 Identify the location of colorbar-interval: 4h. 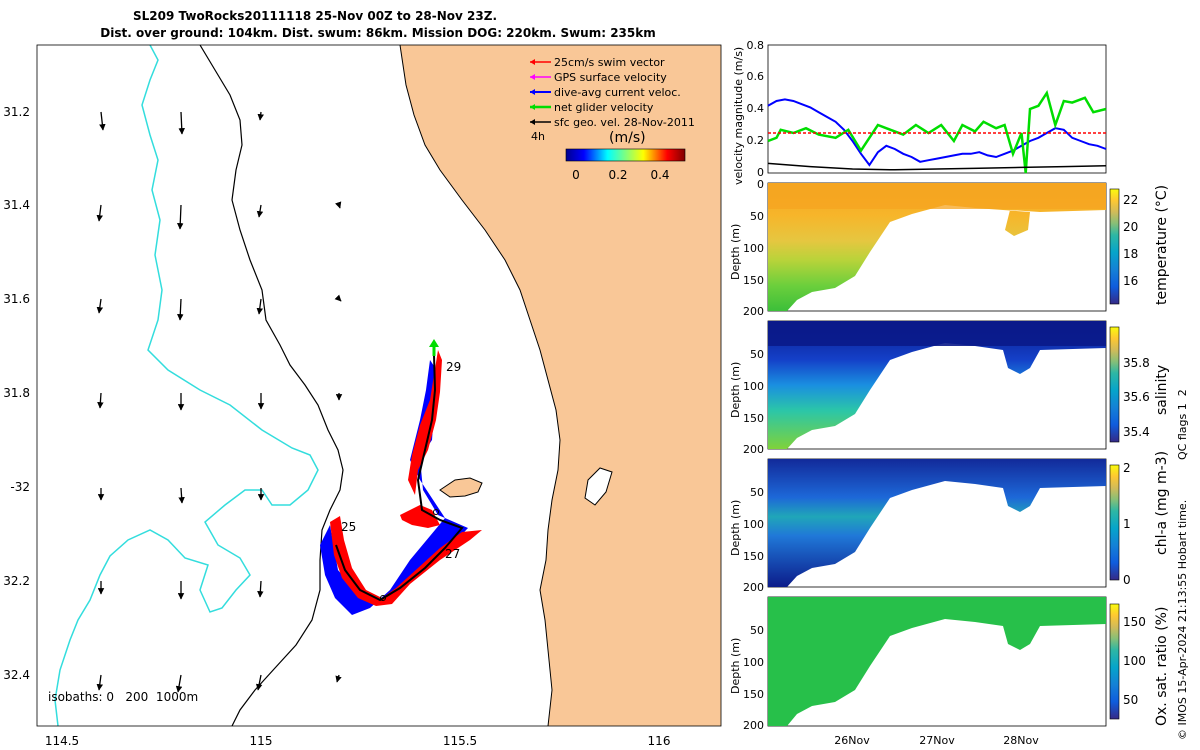
(538, 136).